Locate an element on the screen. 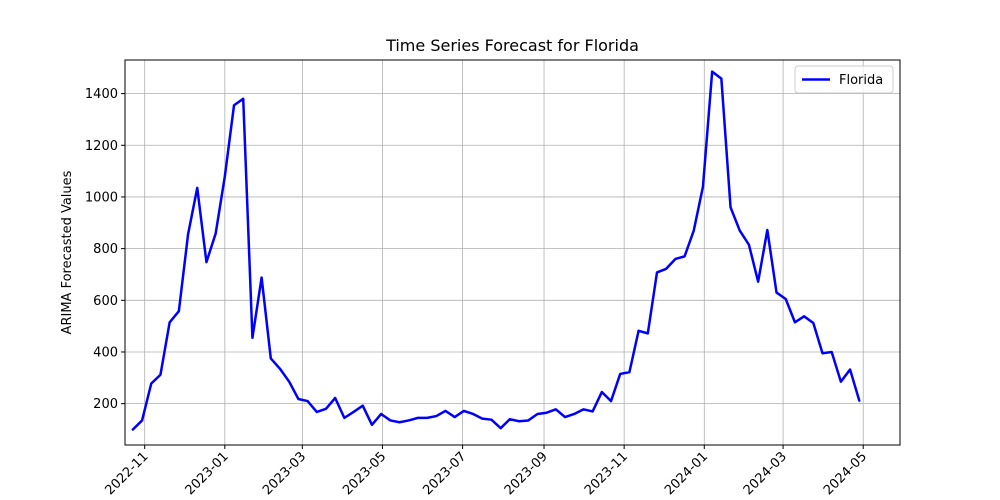 Image resolution: width=1000 pixels, height=500 pixels. y-axis: 200 400 600 800 1000 1200 1400 is located at coordinates (105, 249).